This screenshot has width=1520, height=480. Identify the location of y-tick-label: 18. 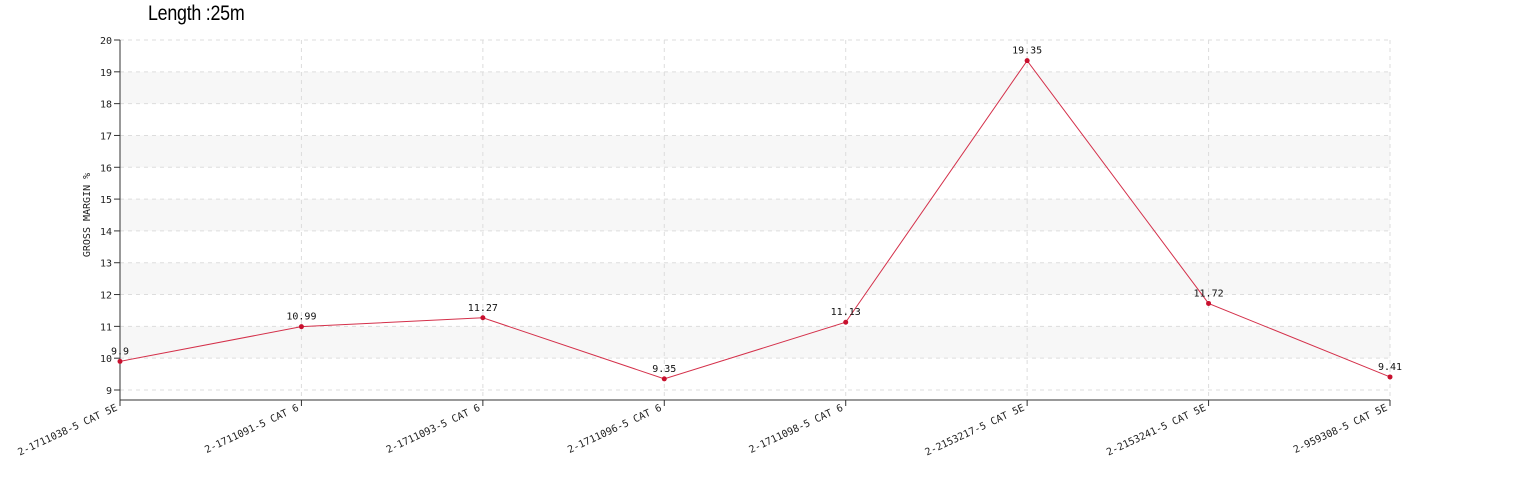
(106, 105).